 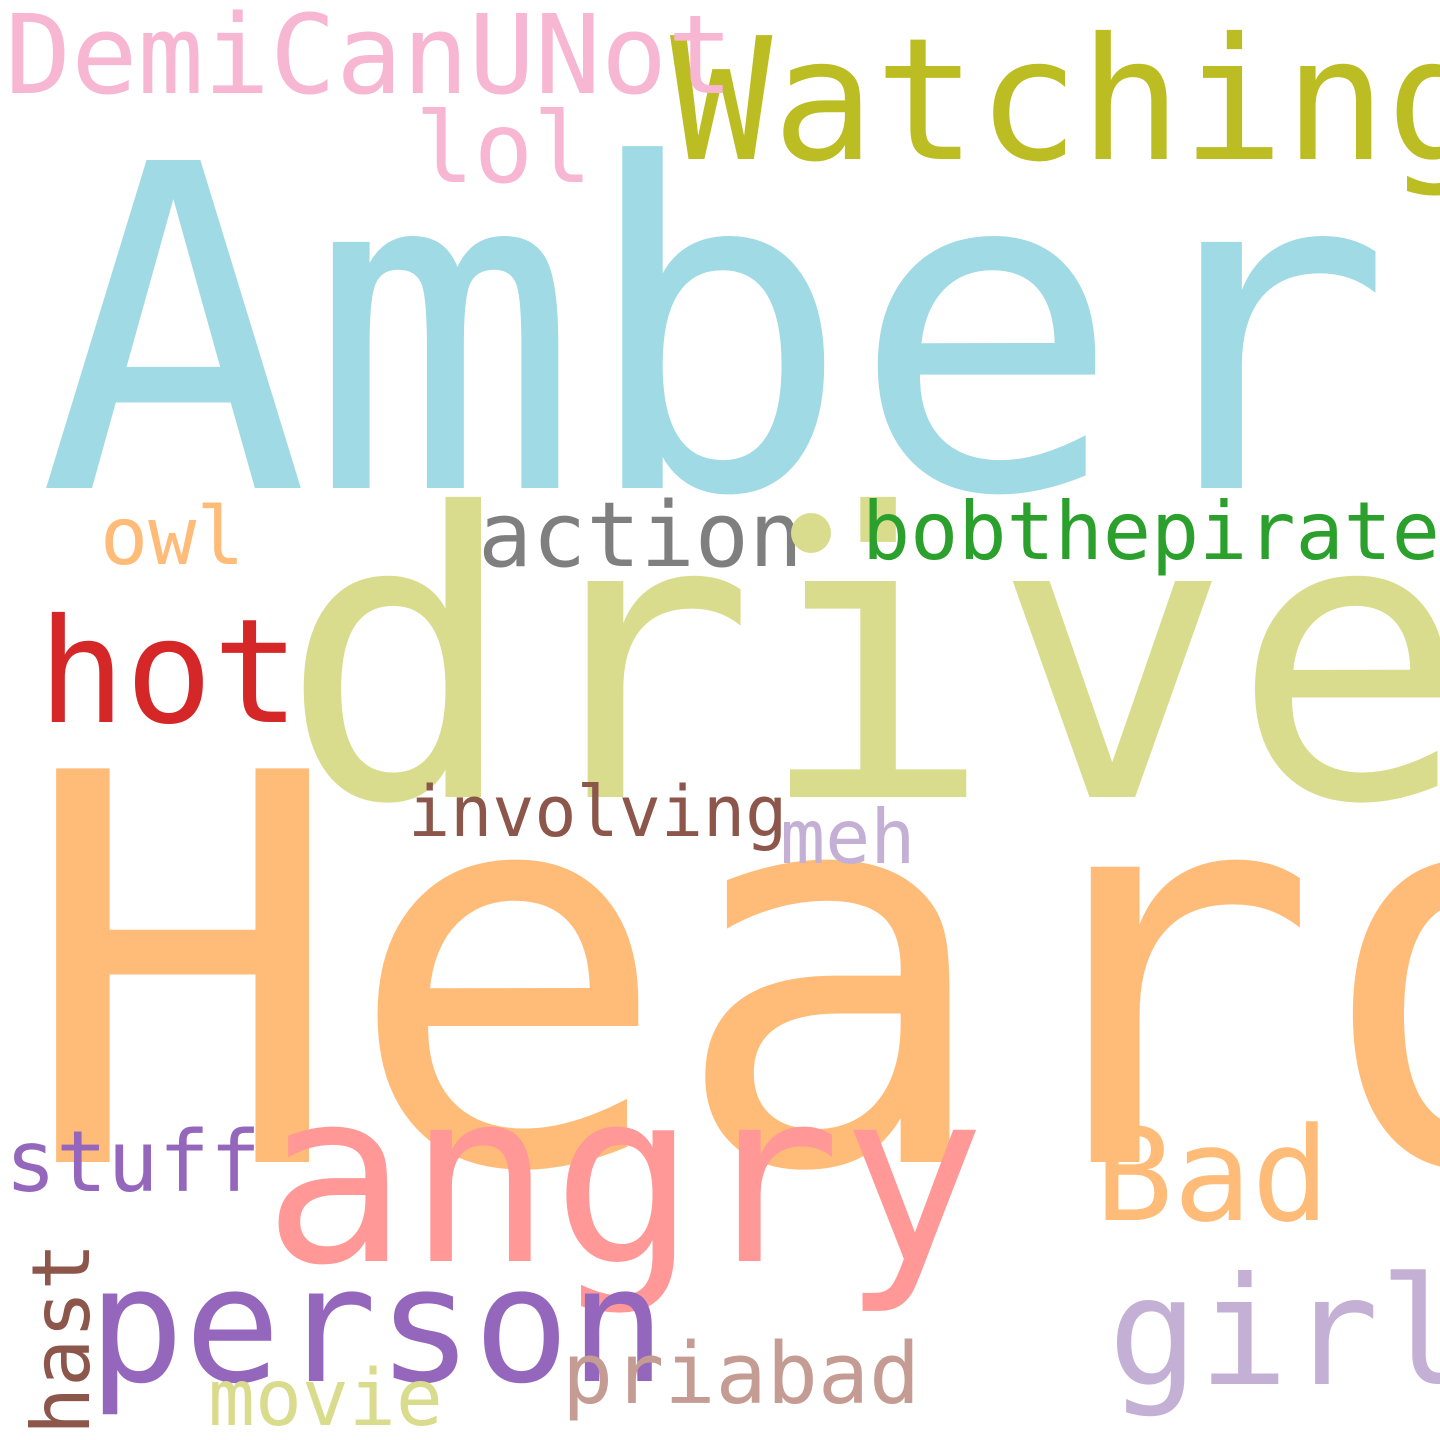 I want to click on word-hot: hot, so click(x=169, y=672).